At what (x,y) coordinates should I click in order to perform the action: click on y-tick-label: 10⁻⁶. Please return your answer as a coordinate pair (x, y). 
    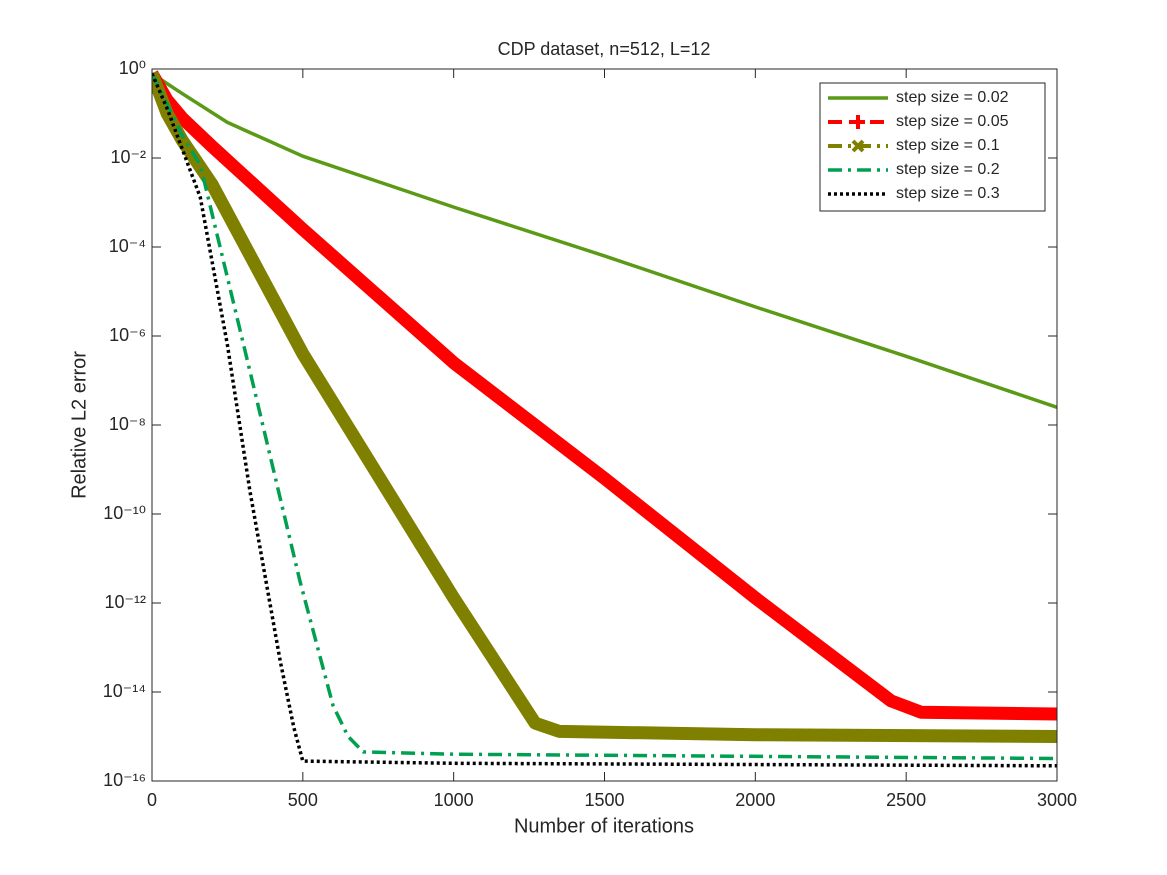
    Looking at the image, I should click on (127, 335).